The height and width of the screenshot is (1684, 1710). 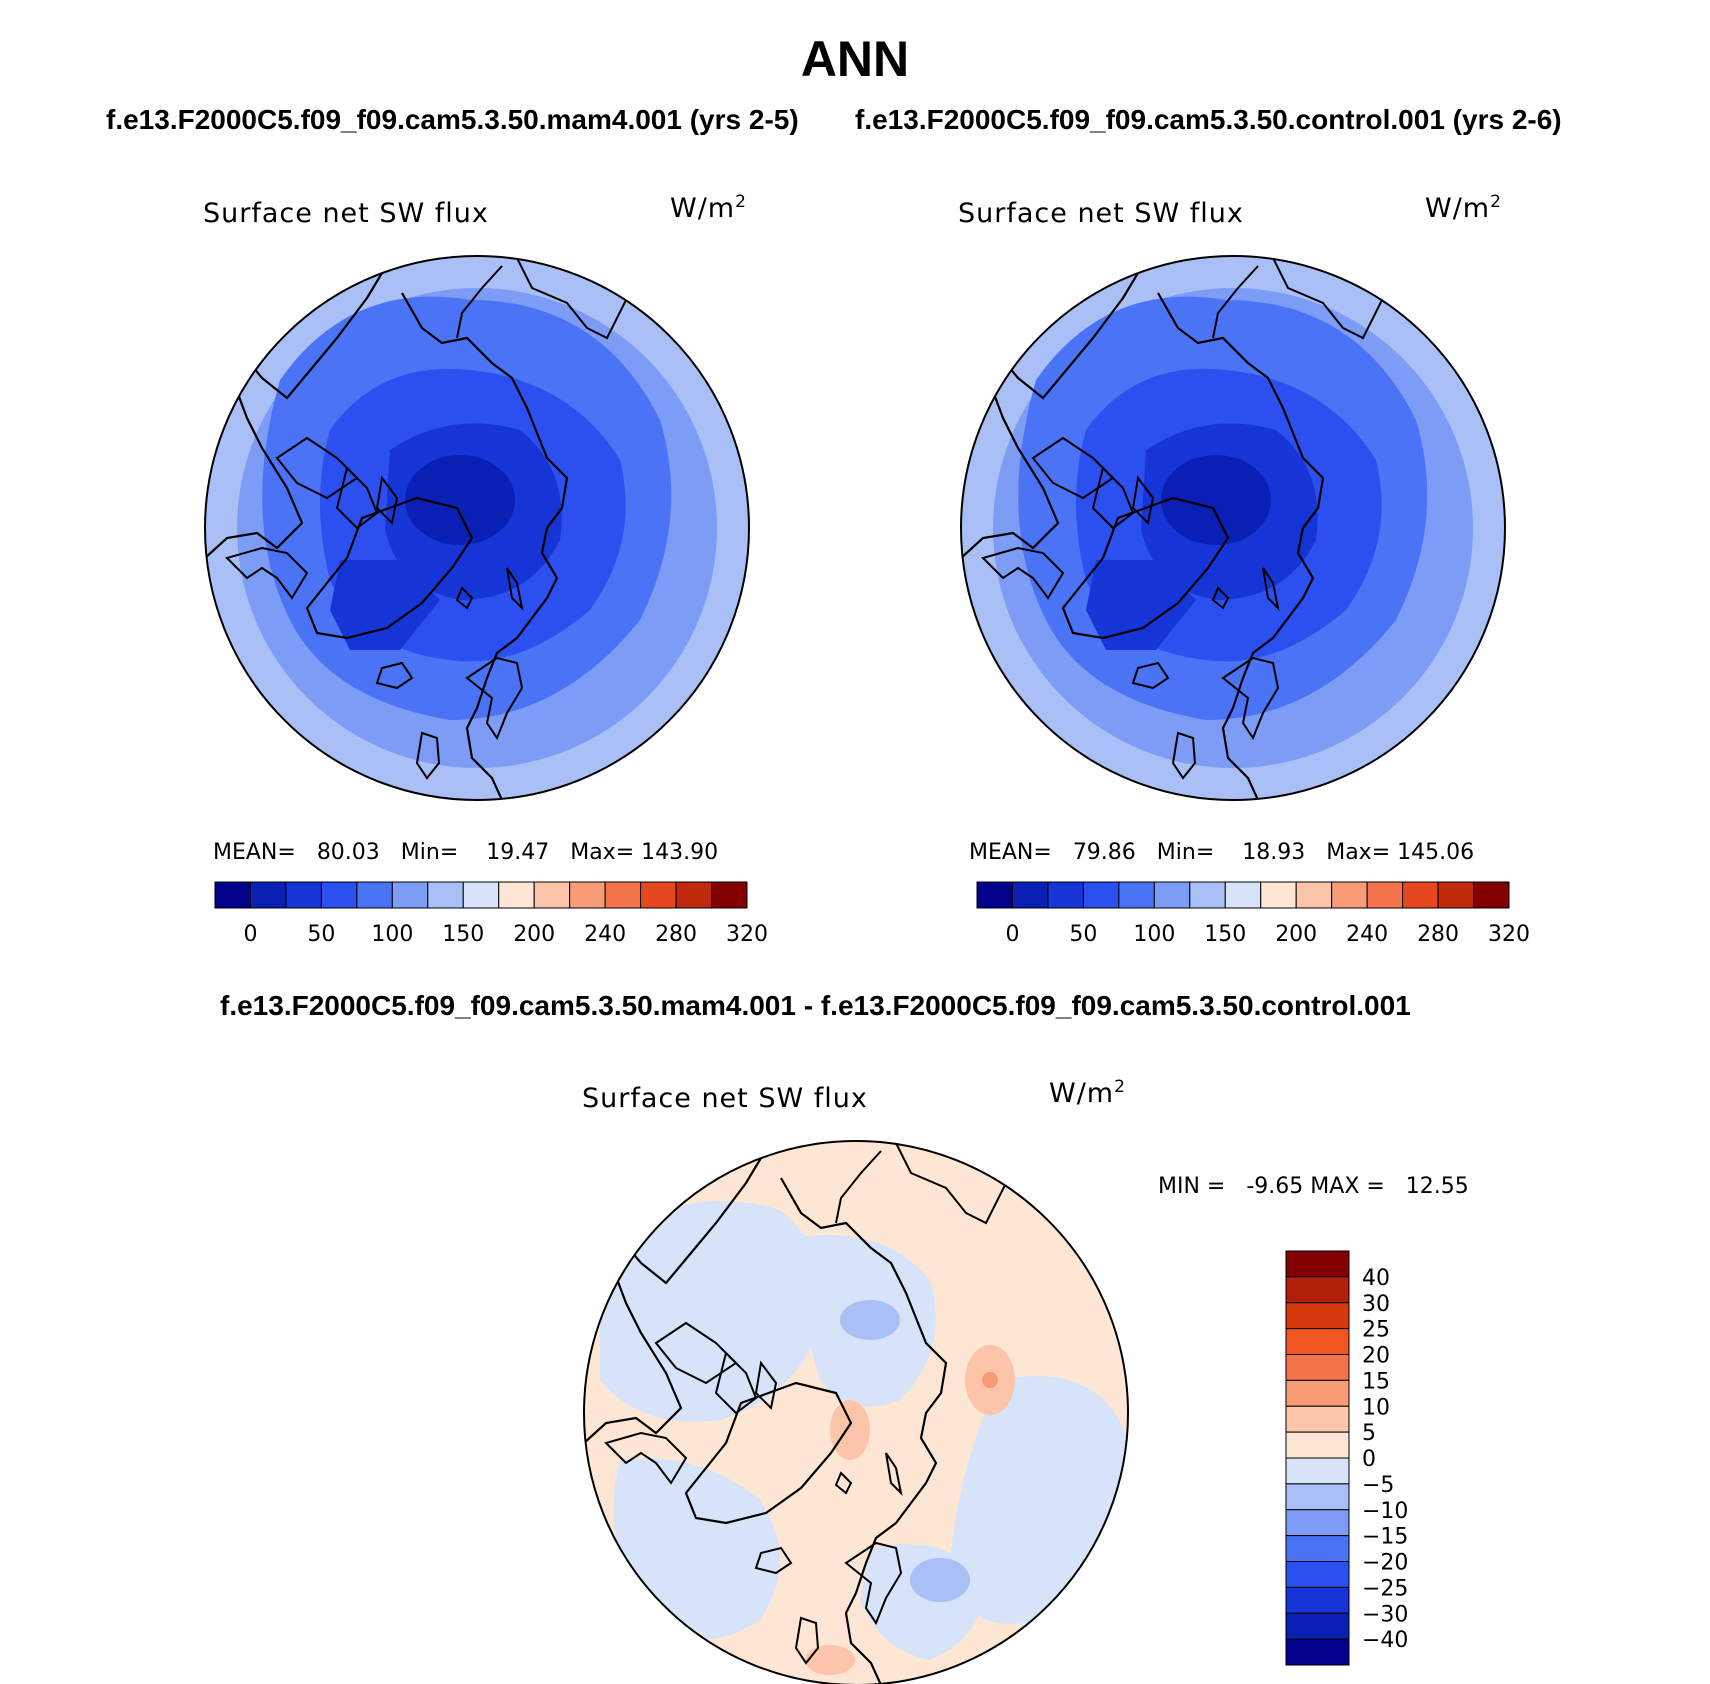 What do you see at coordinates (1222, 852) in the screenshot?
I see `panel-2-stats: MEAN= 79.86 Min= 18.93 Max= 145.06` at bounding box center [1222, 852].